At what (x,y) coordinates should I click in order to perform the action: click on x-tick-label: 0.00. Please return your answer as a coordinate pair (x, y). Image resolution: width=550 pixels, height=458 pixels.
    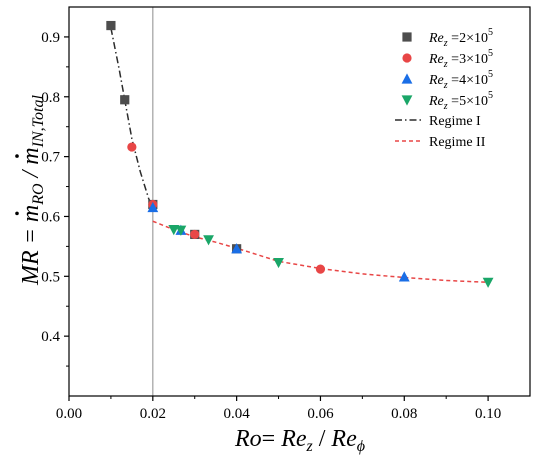
    Looking at the image, I should click on (69, 414).